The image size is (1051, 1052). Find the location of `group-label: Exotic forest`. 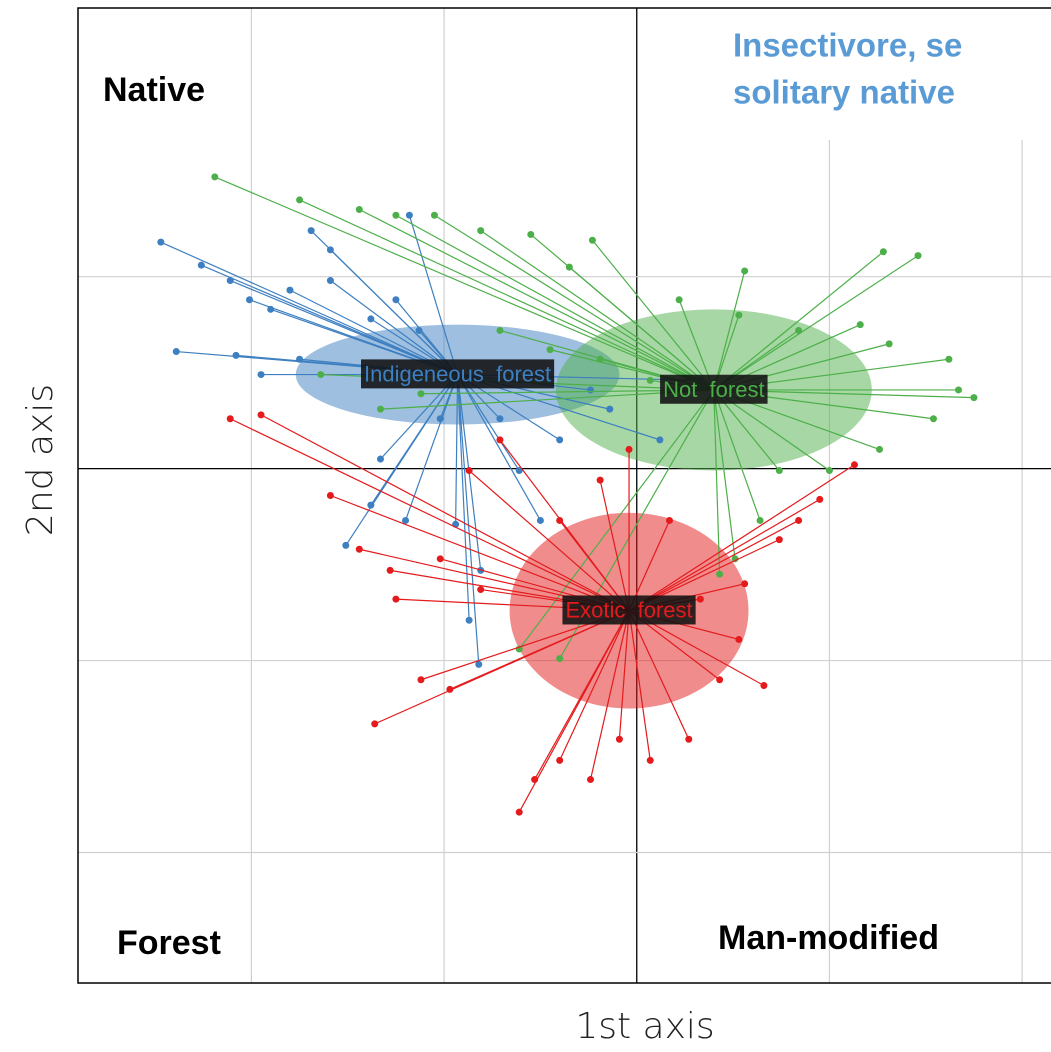

group-label: Exotic forest is located at coordinates (628, 609).